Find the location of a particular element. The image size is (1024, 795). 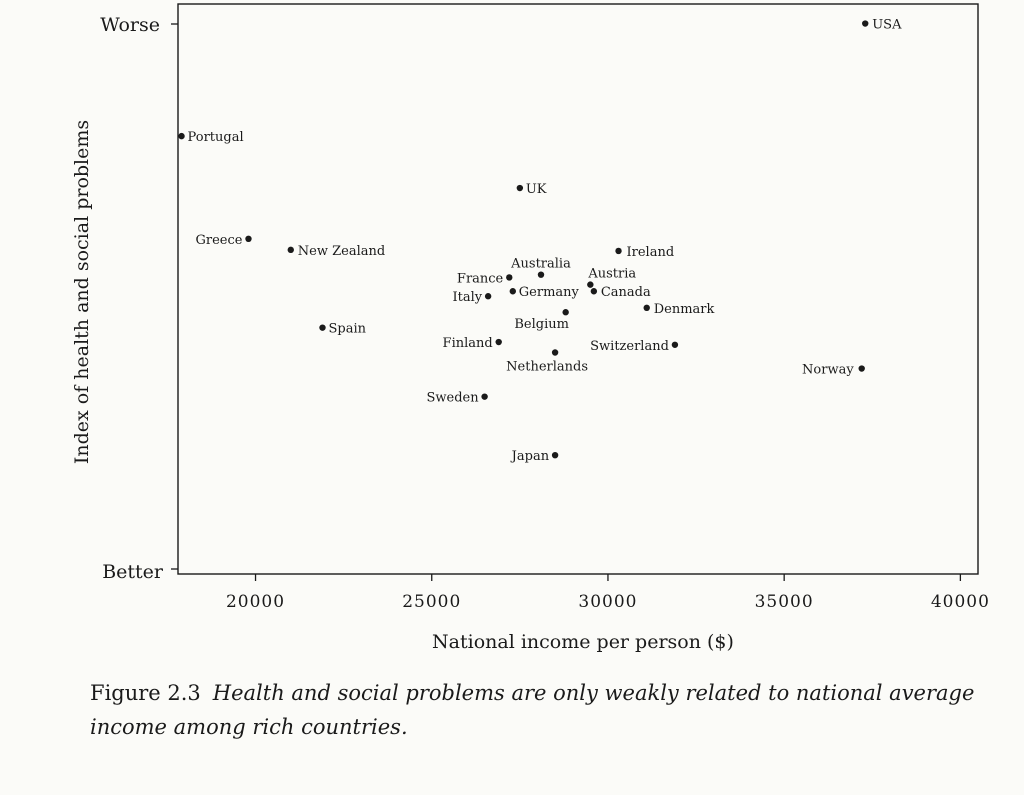

point-label-netherlands: Netherlands is located at coordinates (547, 367).